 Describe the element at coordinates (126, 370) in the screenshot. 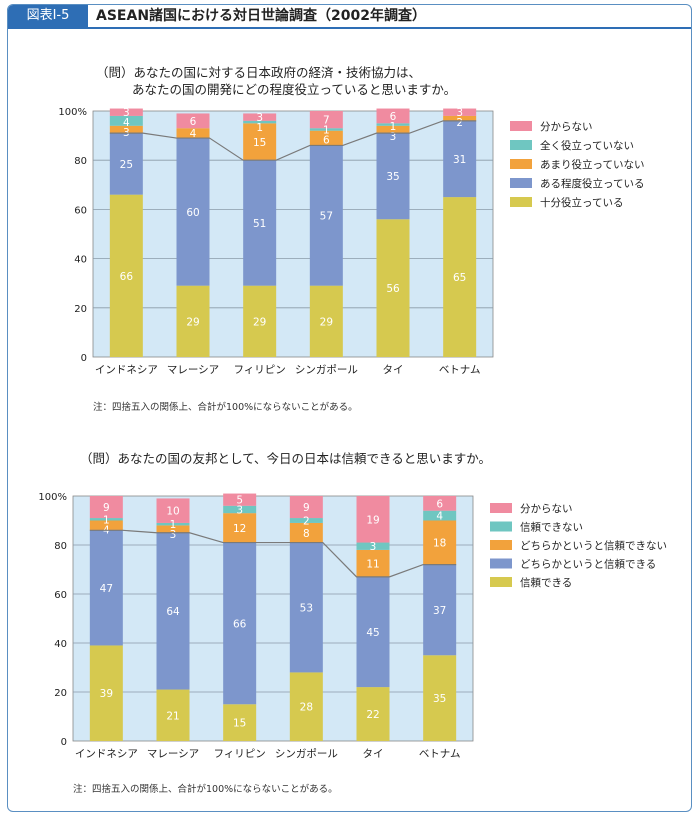

I see `chart1-xtick-label: インドネシア` at that location.